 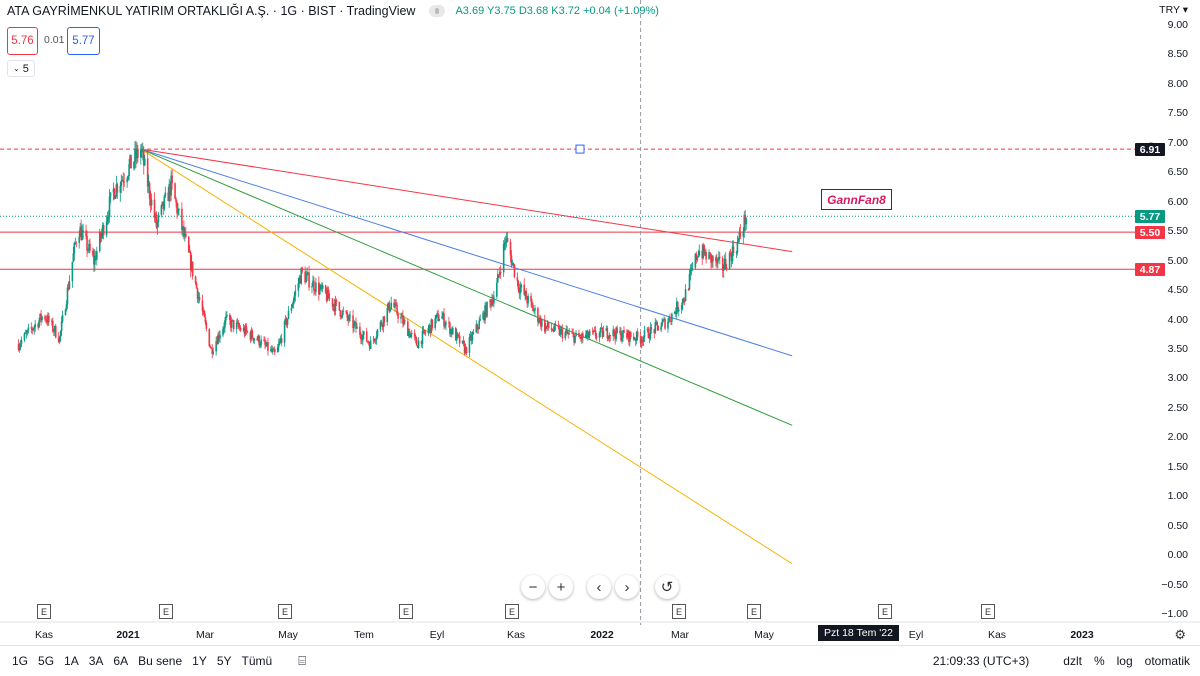 What do you see at coordinates (561, 587) in the screenshot?
I see `zoom-in-button: +` at bounding box center [561, 587].